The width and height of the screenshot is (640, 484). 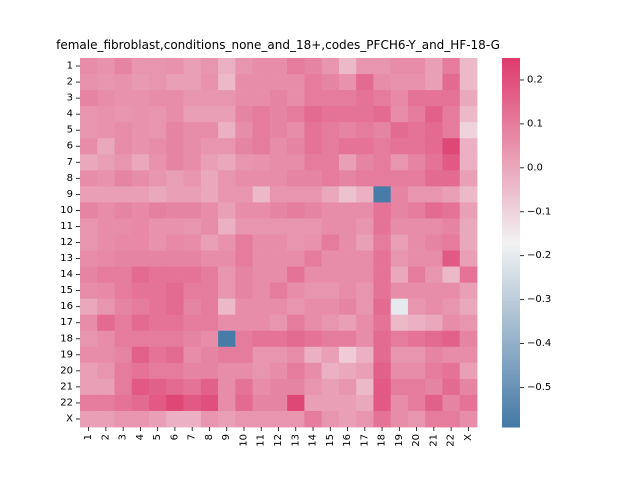 What do you see at coordinates (535, 167) in the screenshot?
I see `colorbar-tick-label: 0.0` at bounding box center [535, 167].